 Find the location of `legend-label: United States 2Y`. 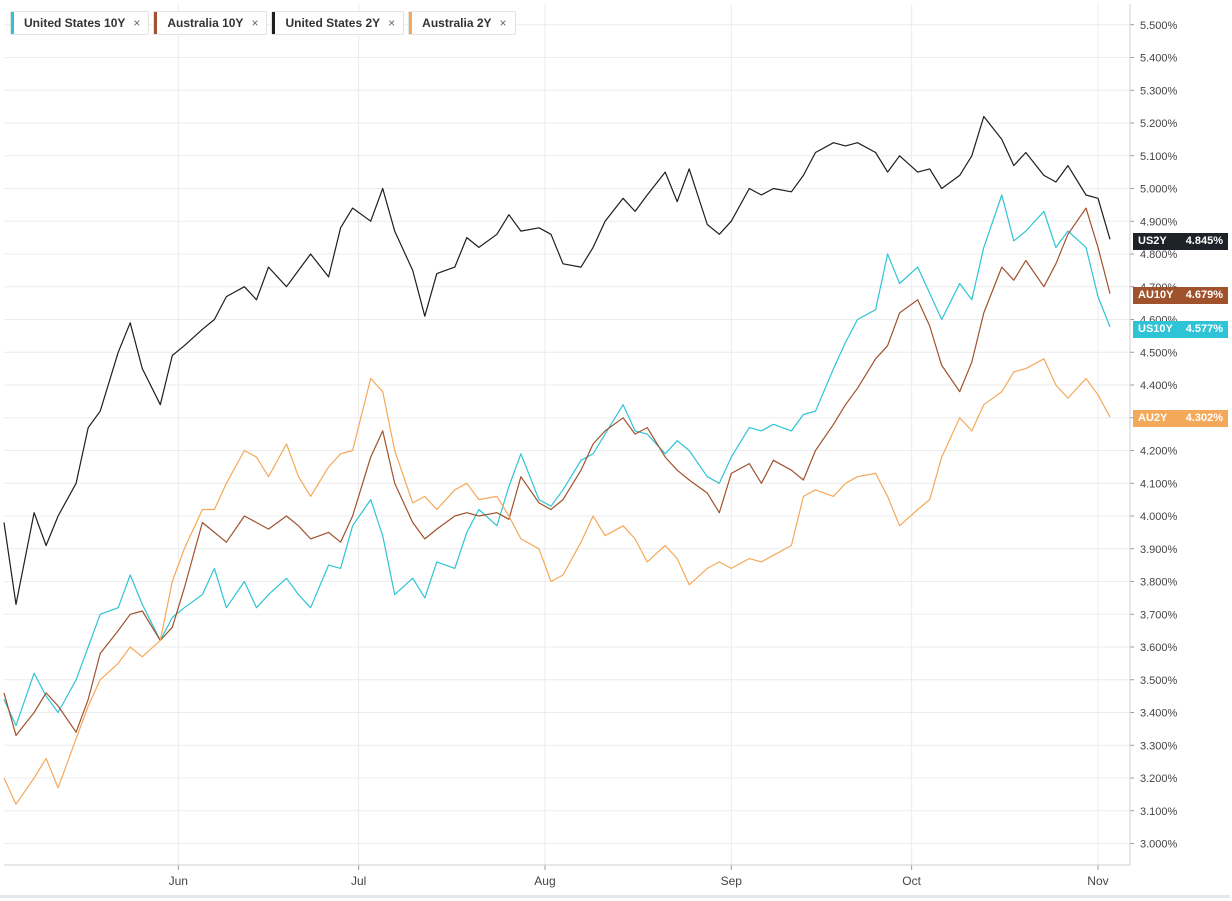

legend-label: United States 2Y is located at coordinates (333, 23).